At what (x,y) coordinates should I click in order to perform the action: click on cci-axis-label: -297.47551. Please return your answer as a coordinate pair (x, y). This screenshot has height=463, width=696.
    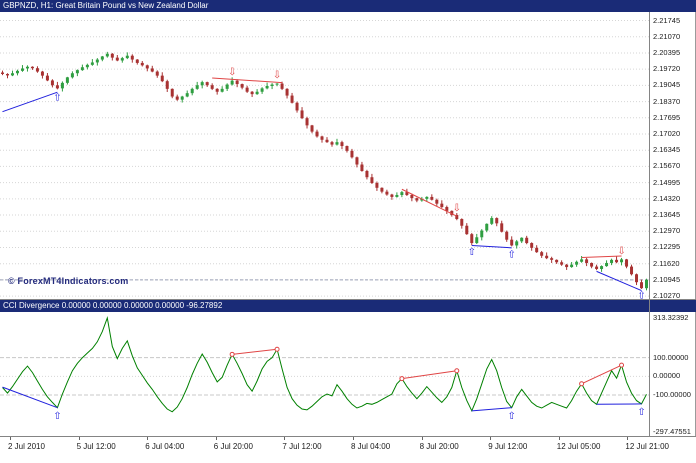
    Looking at the image, I should click on (672, 431).